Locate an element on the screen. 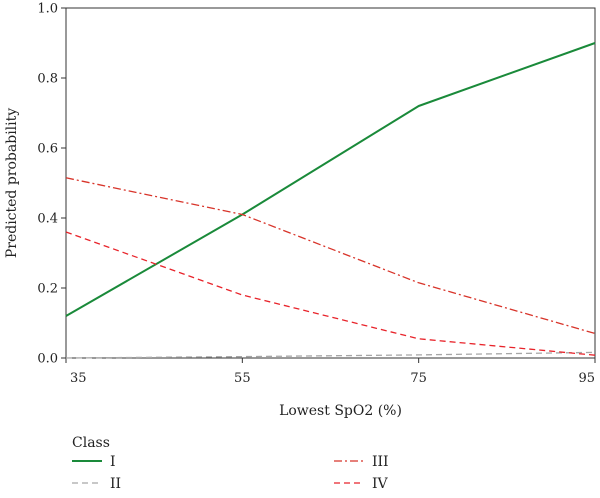 Image resolution: width=600 pixels, height=498 pixels. y-tick-label: 0.0 is located at coordinates (47, 359).